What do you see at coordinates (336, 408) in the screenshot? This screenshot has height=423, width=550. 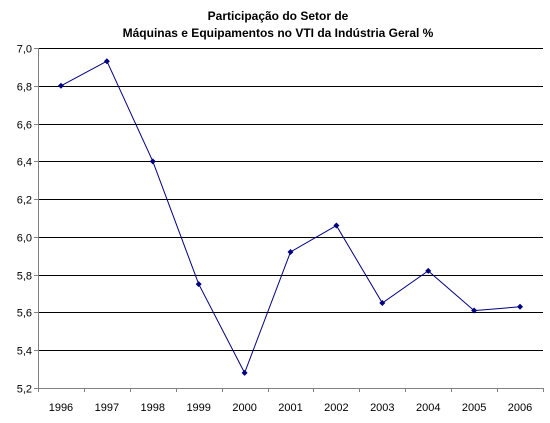 I see `x-tick-label: 2002` at bounding box center [336, 408].